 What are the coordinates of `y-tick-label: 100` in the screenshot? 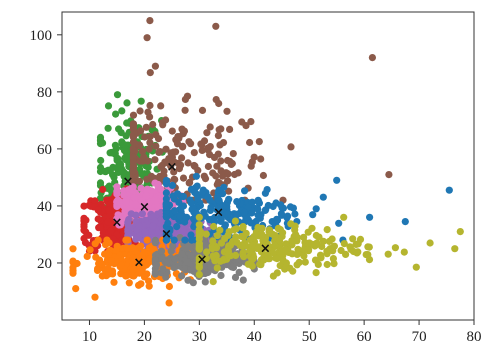 It's located at (41, 36).